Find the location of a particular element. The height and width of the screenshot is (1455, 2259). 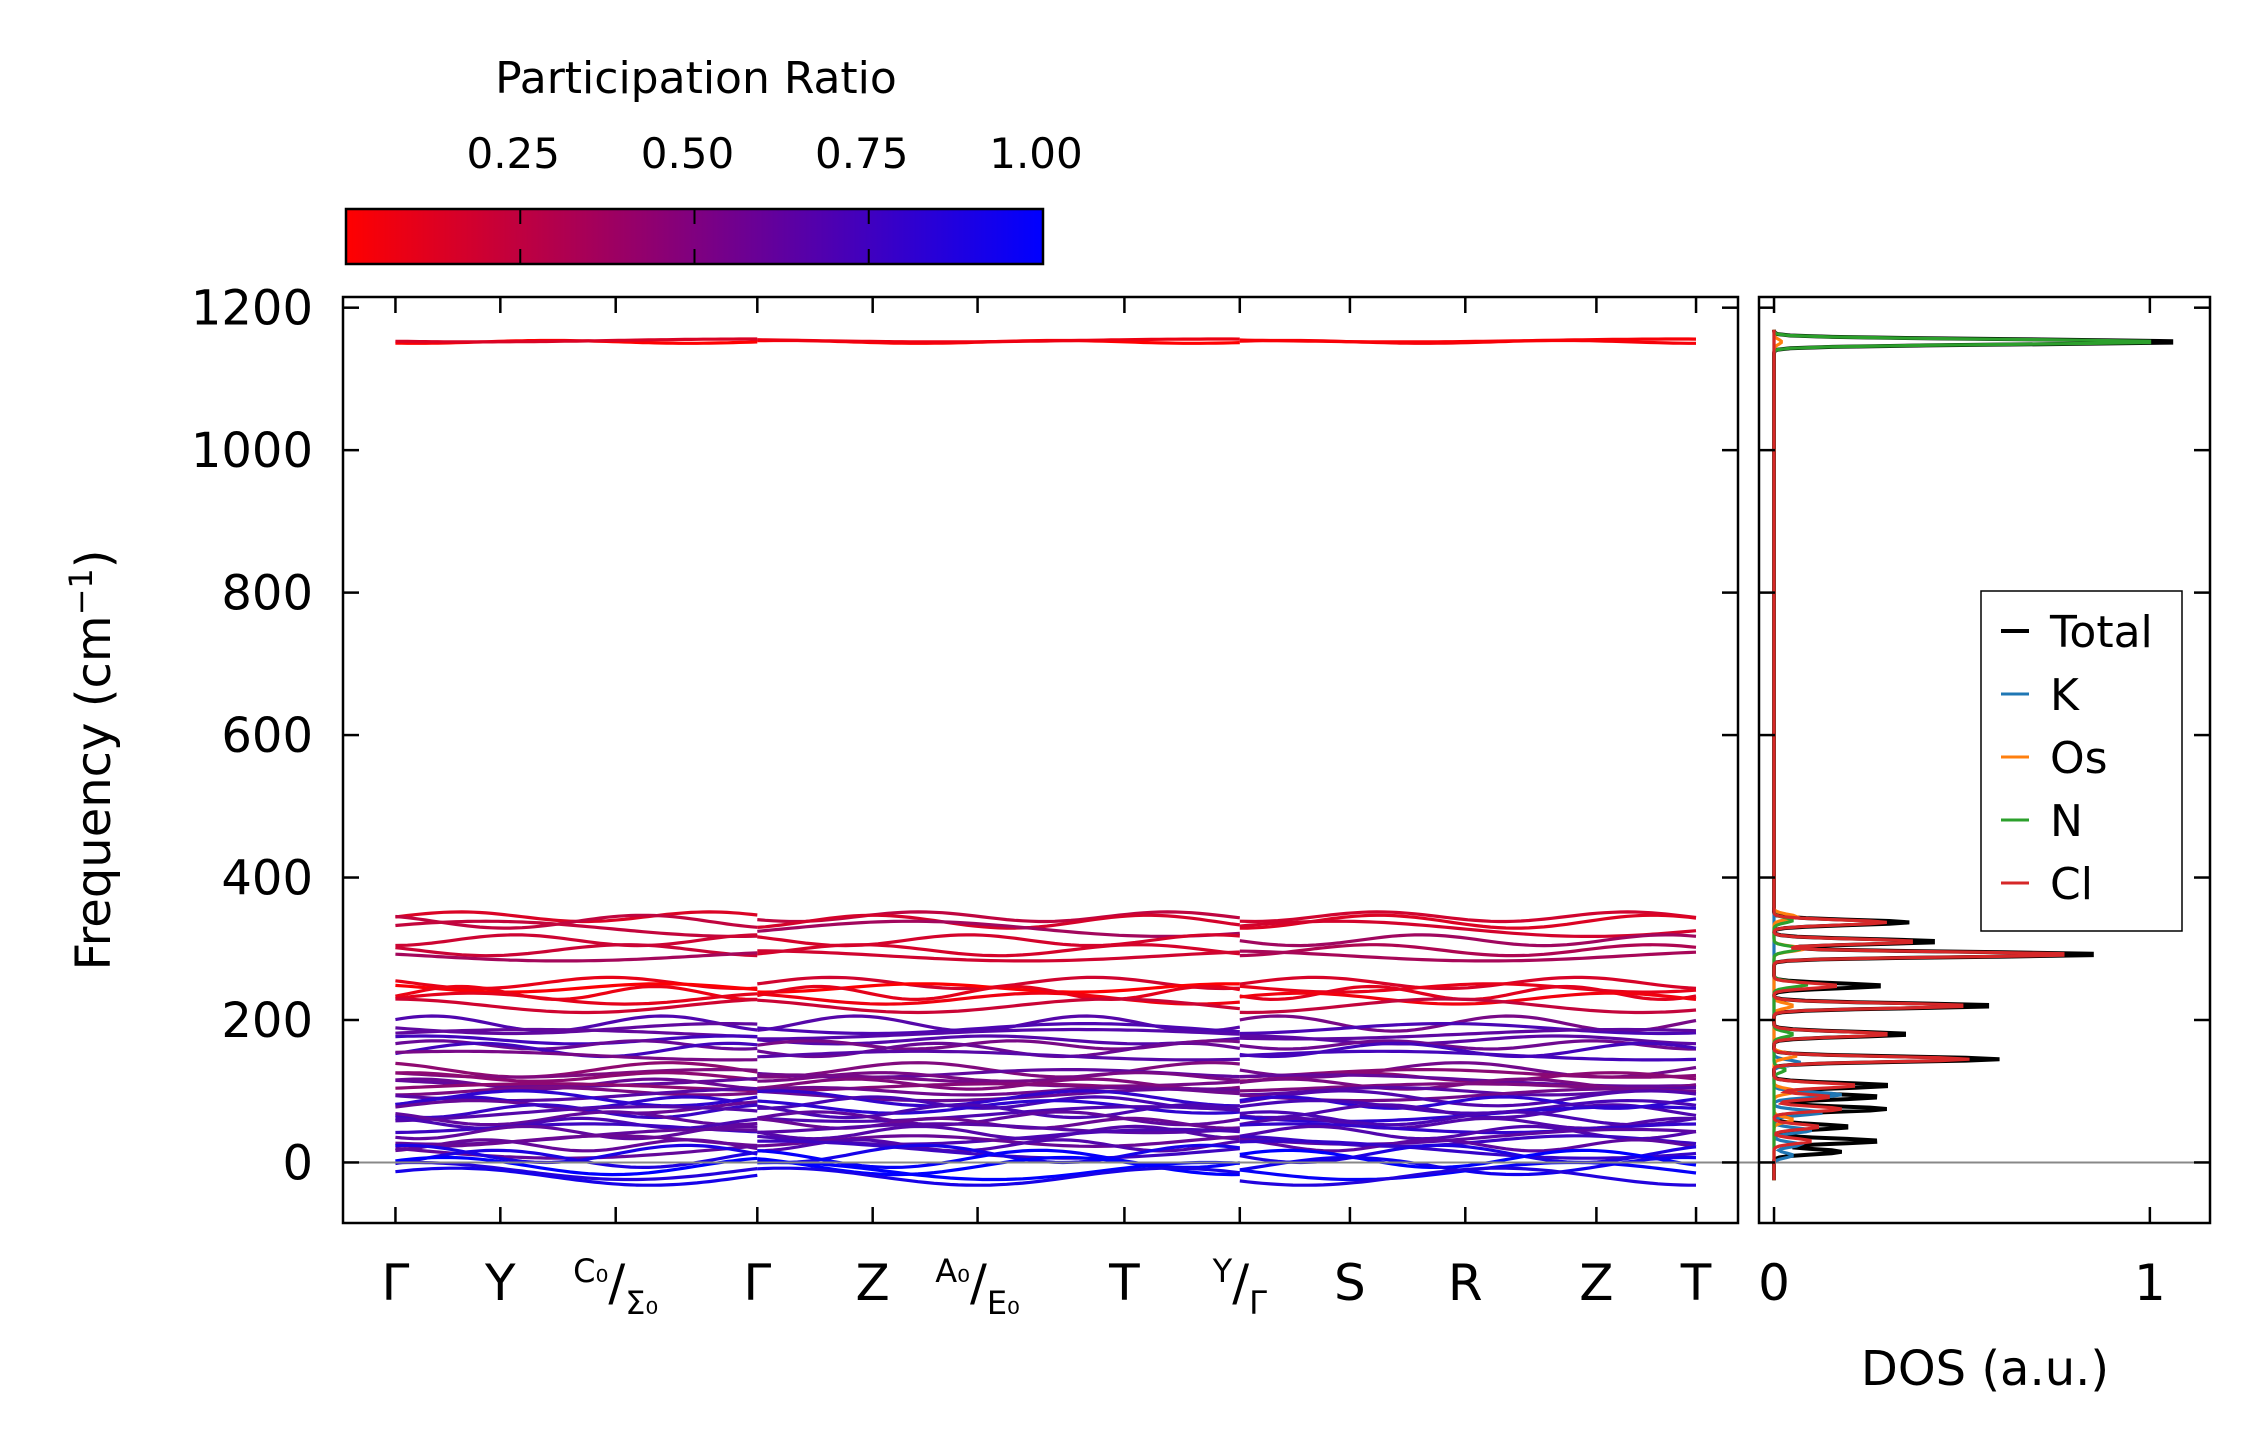

dos-y-ticks is located at coordinates (1984, 735).